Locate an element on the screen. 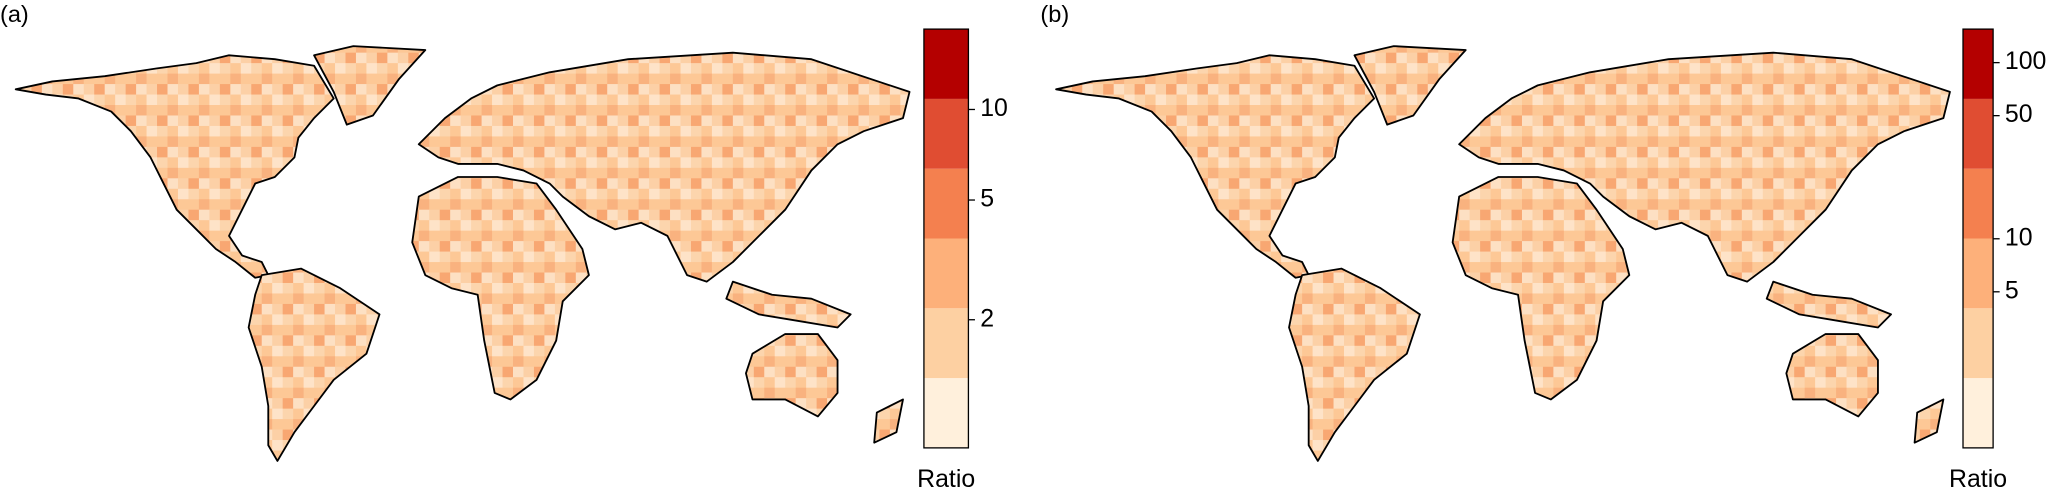  colorbar-frame is located at coordinates (946, 238).